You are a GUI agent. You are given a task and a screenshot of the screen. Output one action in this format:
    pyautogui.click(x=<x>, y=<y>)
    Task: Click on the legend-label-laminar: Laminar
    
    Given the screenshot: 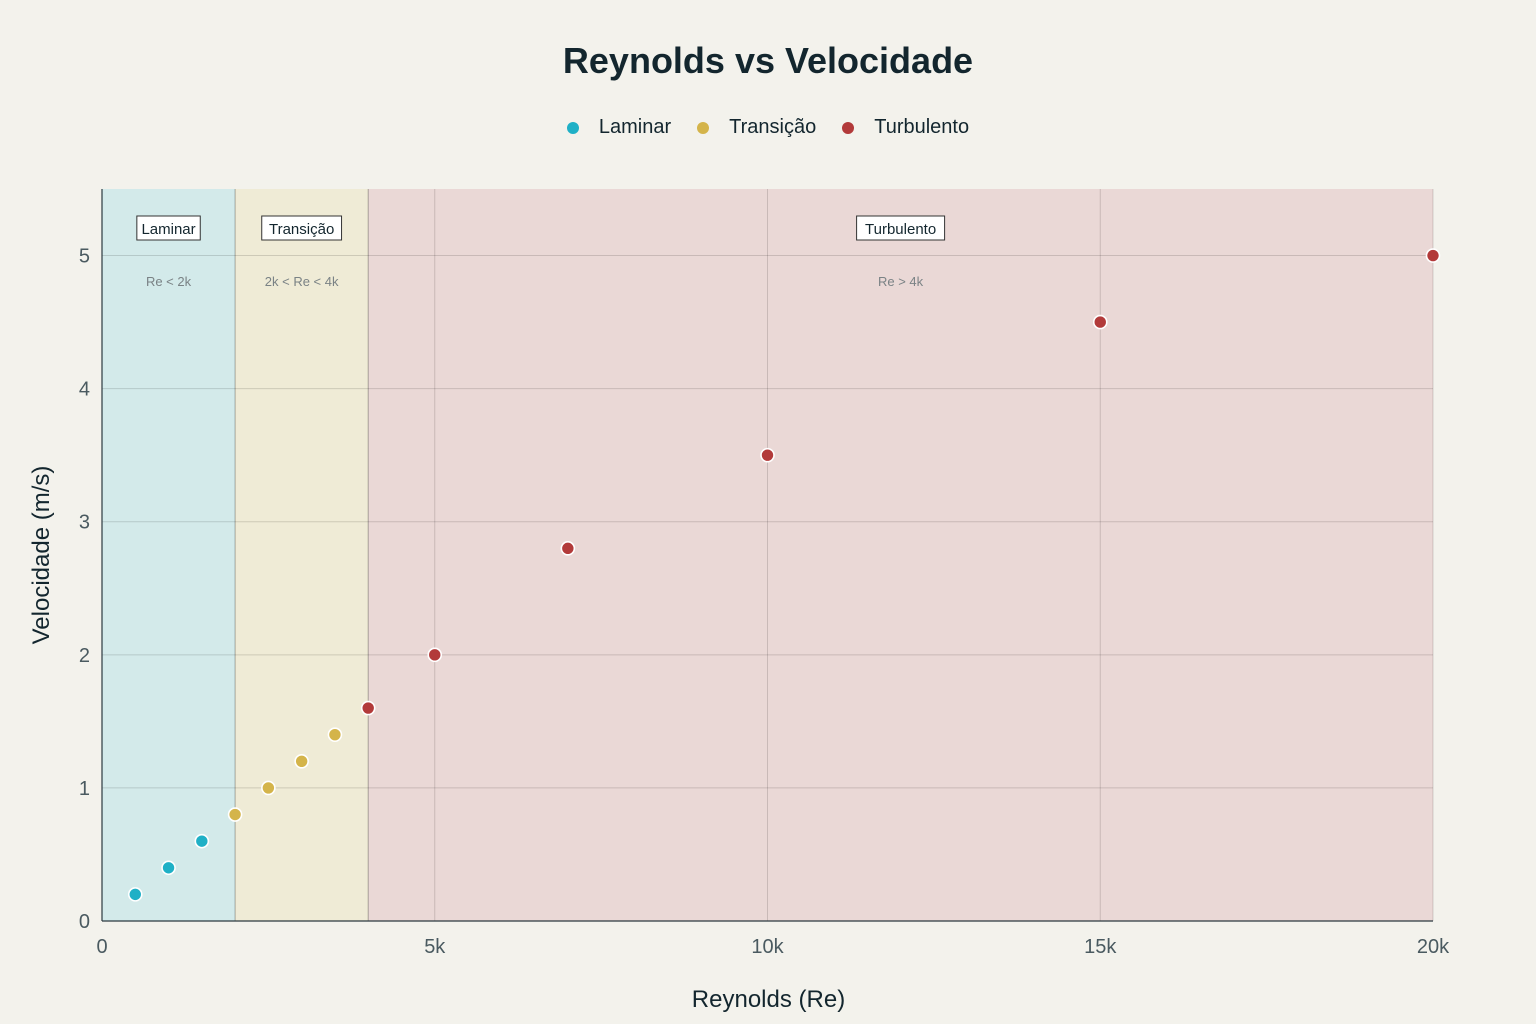 What is the action you would take?
    pyautogui.click(x=635, y=127)
    